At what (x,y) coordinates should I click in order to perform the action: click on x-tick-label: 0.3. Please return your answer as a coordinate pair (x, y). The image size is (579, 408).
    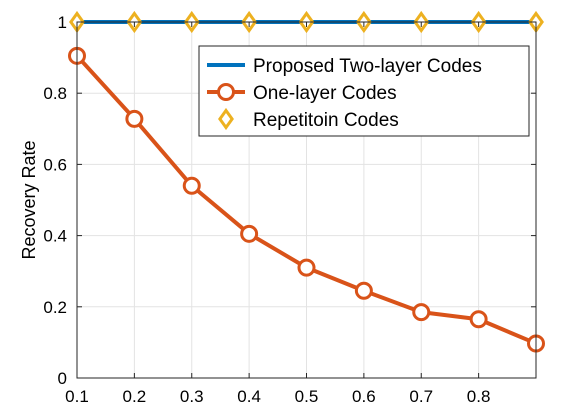
    Looking at the image, I should click on (192, 396).